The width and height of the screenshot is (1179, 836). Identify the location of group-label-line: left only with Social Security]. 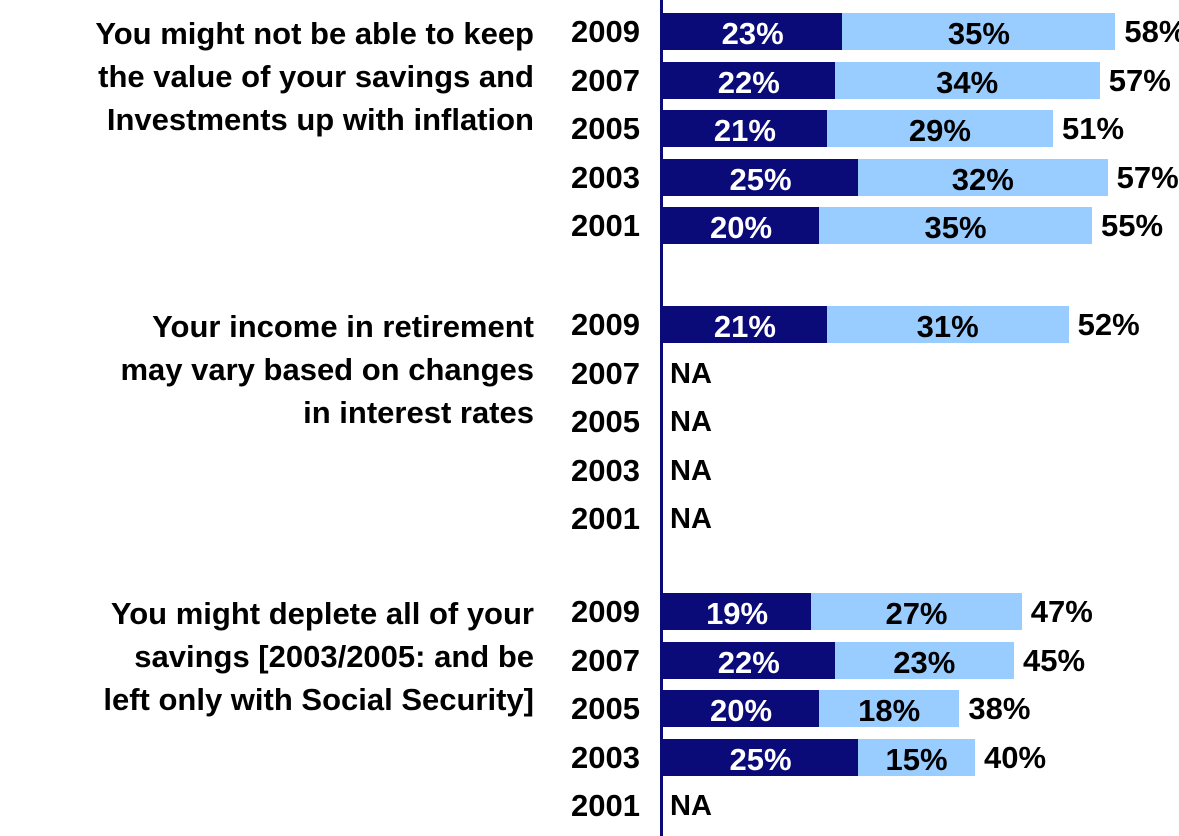
(267, 699).